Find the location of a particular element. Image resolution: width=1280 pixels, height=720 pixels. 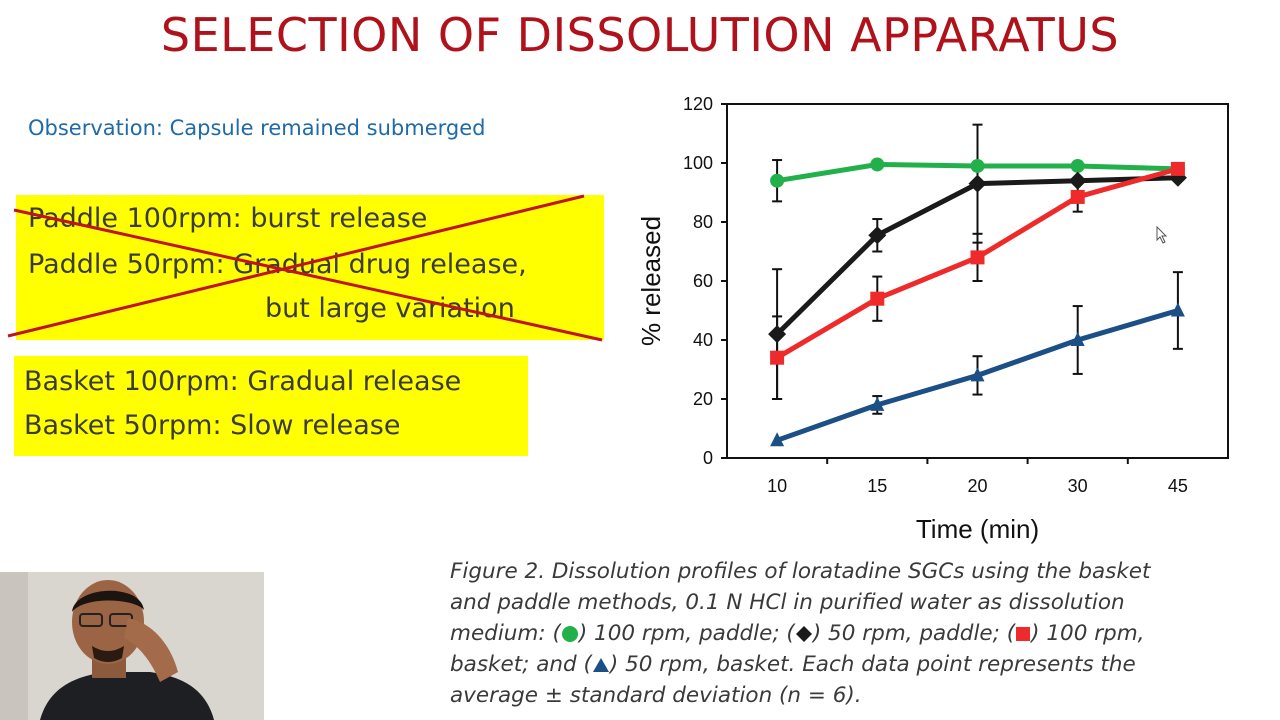

caption-text: basket; and ( is located at coordinates (521, 664).